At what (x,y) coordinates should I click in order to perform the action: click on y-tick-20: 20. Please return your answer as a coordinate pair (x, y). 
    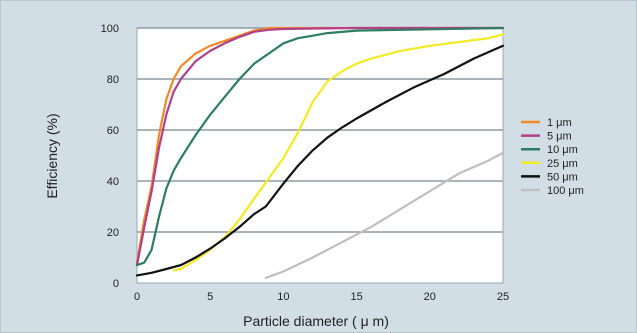
    Looking at the image, I should click on (113, 233).